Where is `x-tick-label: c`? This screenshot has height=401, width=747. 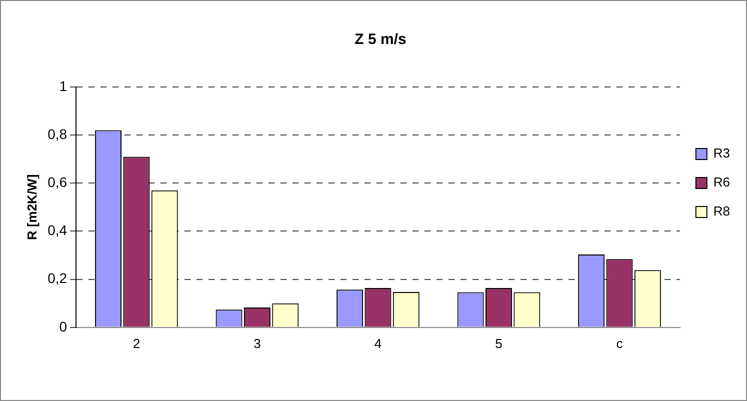 x-tick-label: c is located at coordinates (620, 343).